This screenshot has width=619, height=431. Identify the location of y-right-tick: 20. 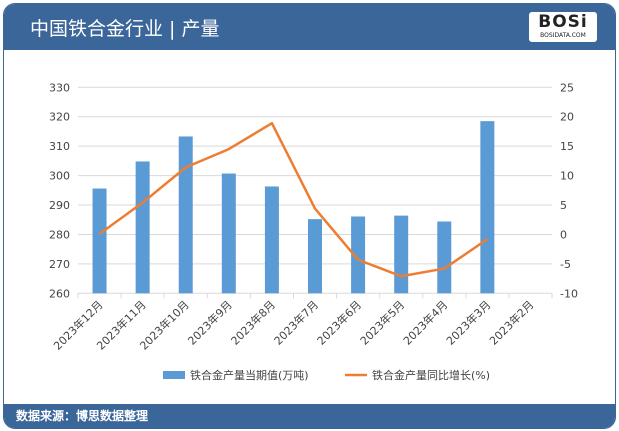
(567, 117).